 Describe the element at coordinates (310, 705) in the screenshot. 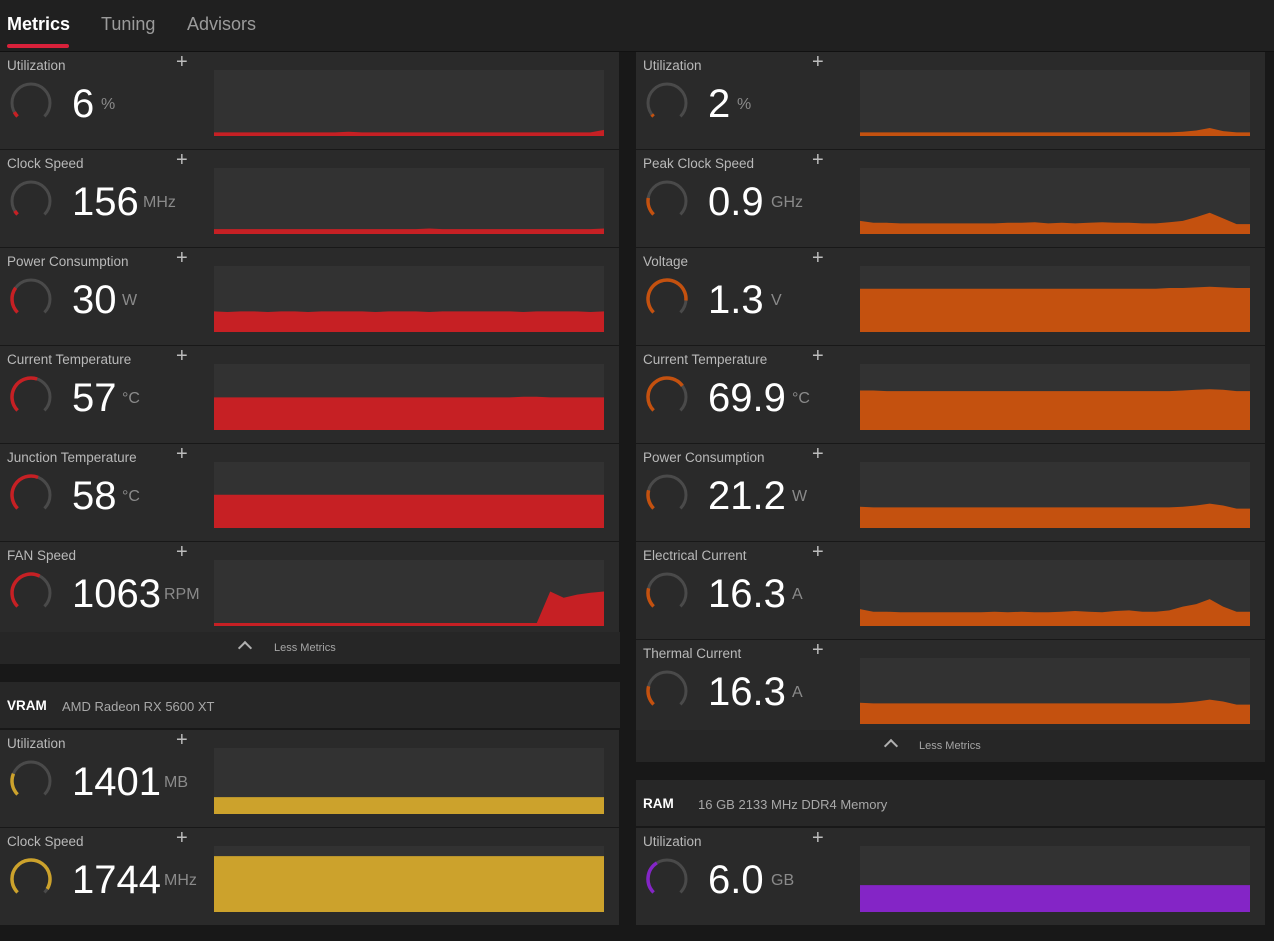

I see `section-header: VRAM AMD Radeon RX 5600 XT` at that location.